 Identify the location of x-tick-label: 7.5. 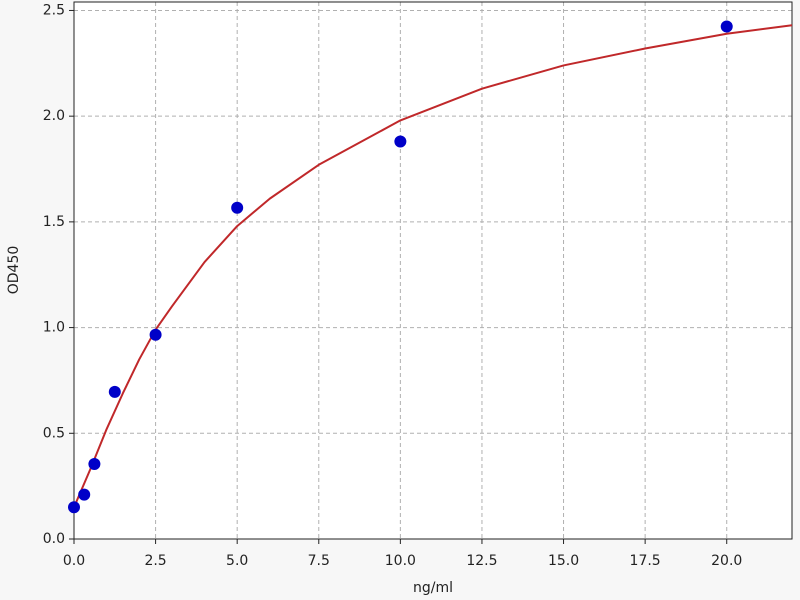
(319, 561).